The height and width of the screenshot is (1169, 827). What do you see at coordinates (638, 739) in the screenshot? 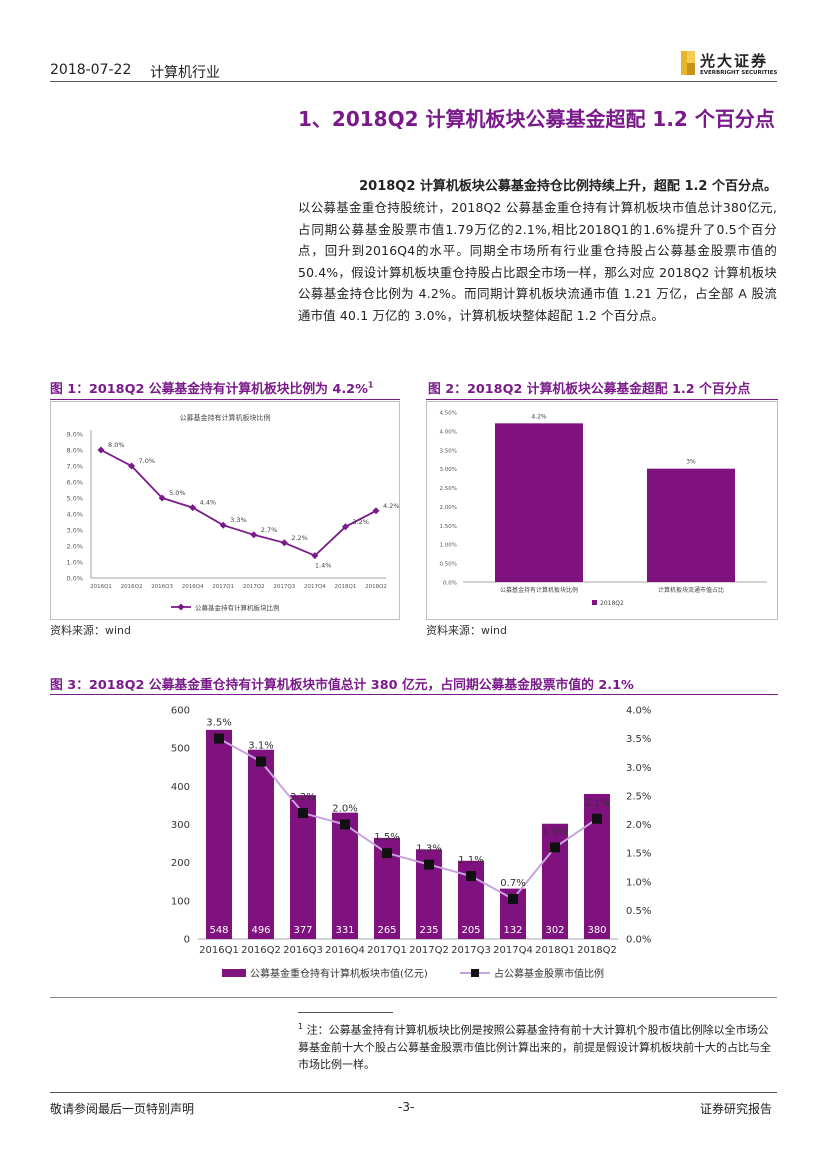
I see `chart3-ytick-right: 3.5%` at bounding box center [638, 739].